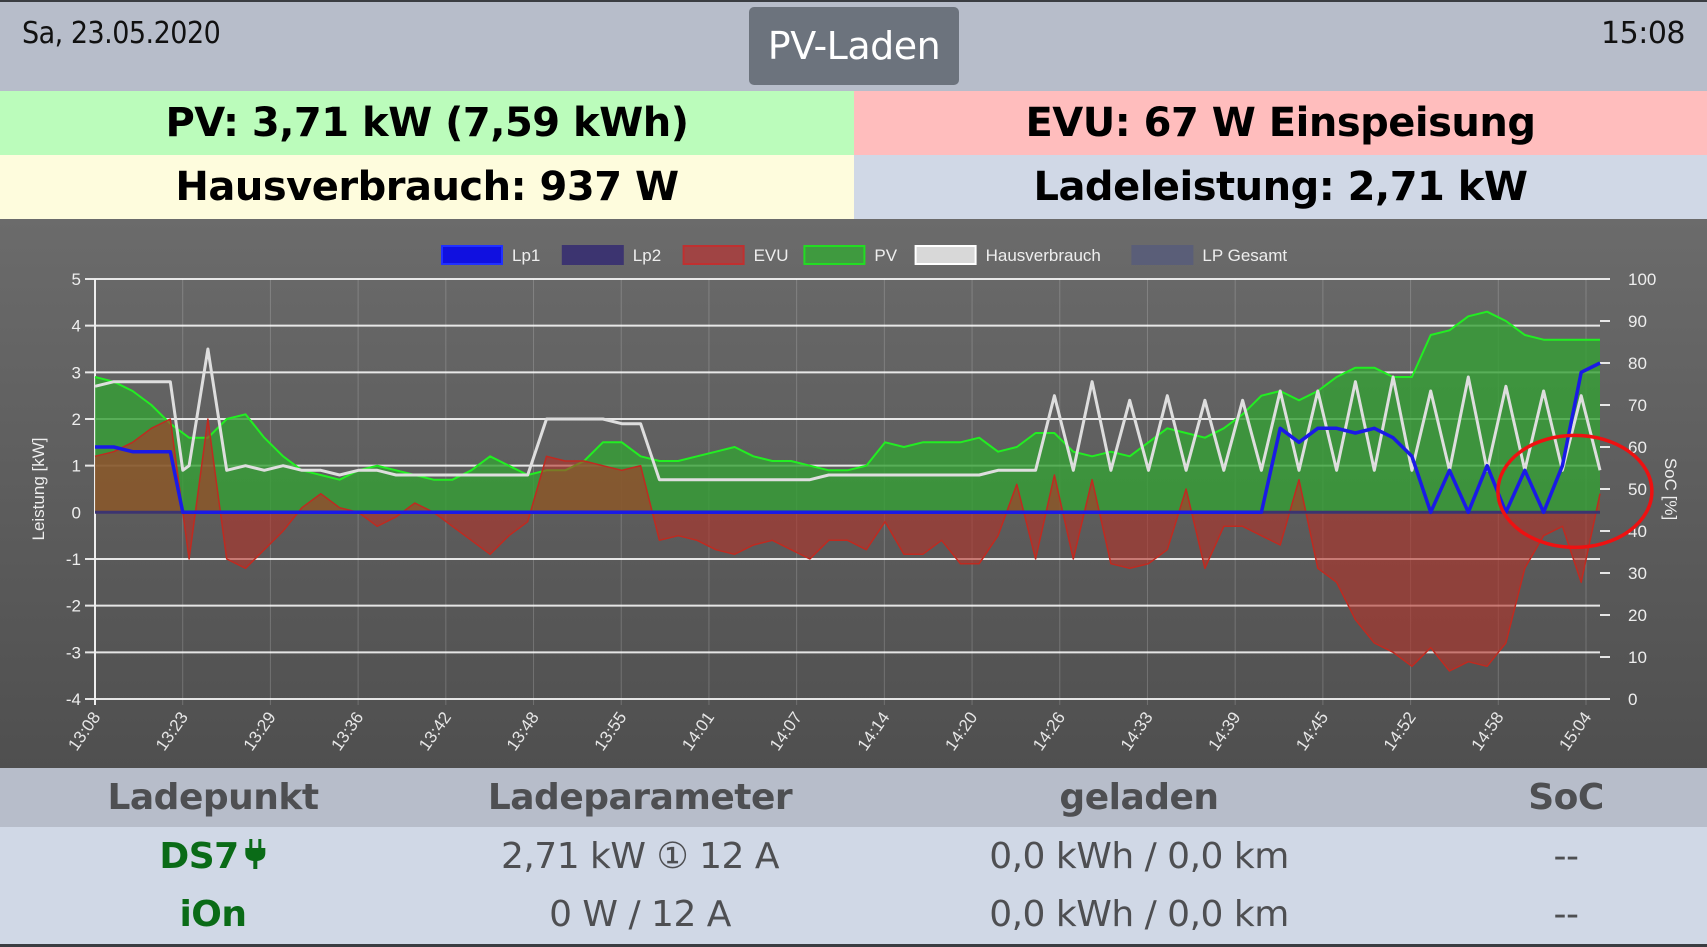  What do you see at coordinates (1670, 489) in the screenshot?
I see `y2-axis-title: SoC [%]` at bounding box center [1670, 489].